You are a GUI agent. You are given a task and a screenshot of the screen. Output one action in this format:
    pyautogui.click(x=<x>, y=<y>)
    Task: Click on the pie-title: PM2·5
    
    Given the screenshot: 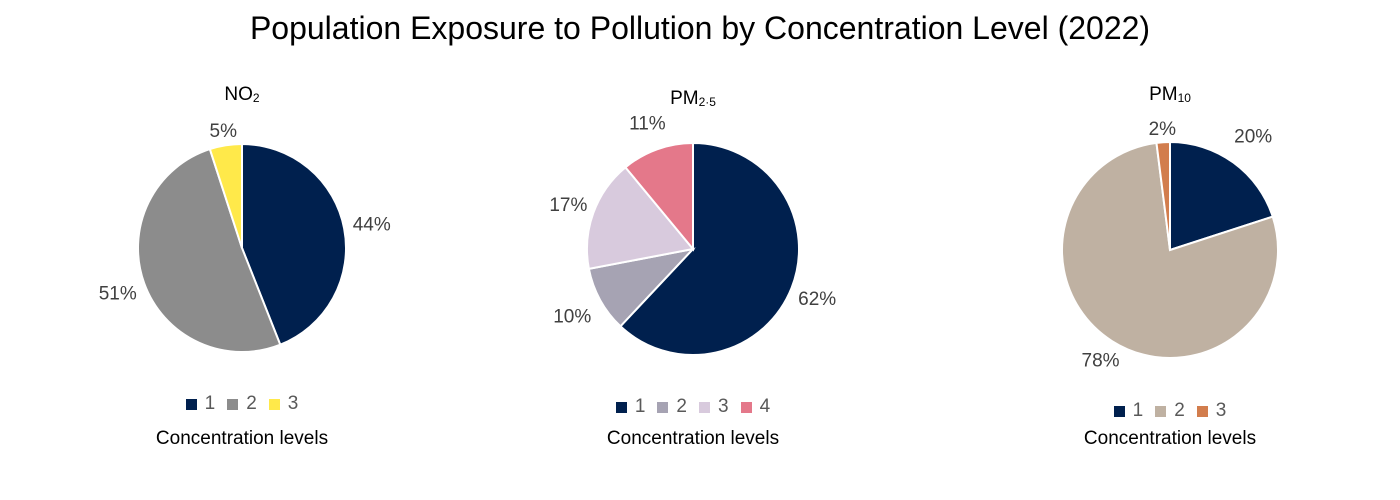 What is the action you would take?
    pyautogui.click(x=693, y=99)
    